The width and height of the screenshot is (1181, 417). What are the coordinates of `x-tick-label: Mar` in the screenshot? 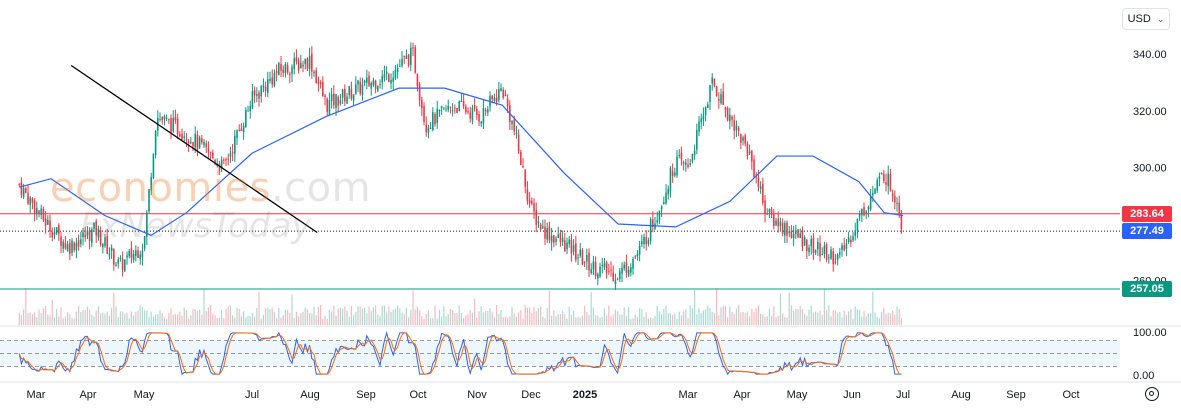 It's located at (688, 395).